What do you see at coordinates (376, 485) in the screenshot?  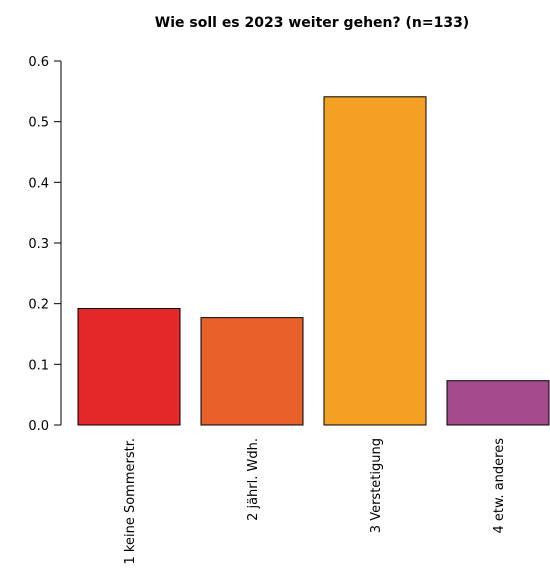 I see `category-label-3: 3 Verstetigung` at bounding box center [376, 485].